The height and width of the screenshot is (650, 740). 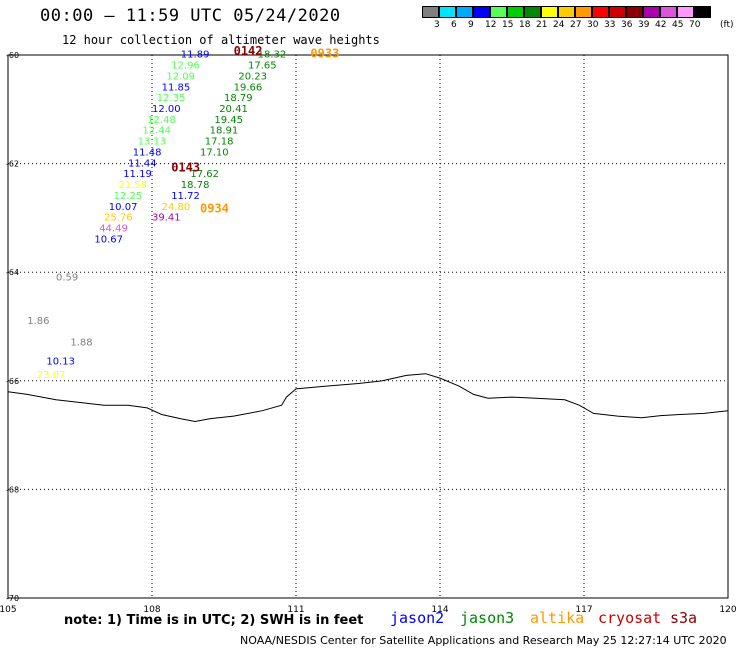 I want to click on lat-tick-label: -62, so click(x=12, y=164).